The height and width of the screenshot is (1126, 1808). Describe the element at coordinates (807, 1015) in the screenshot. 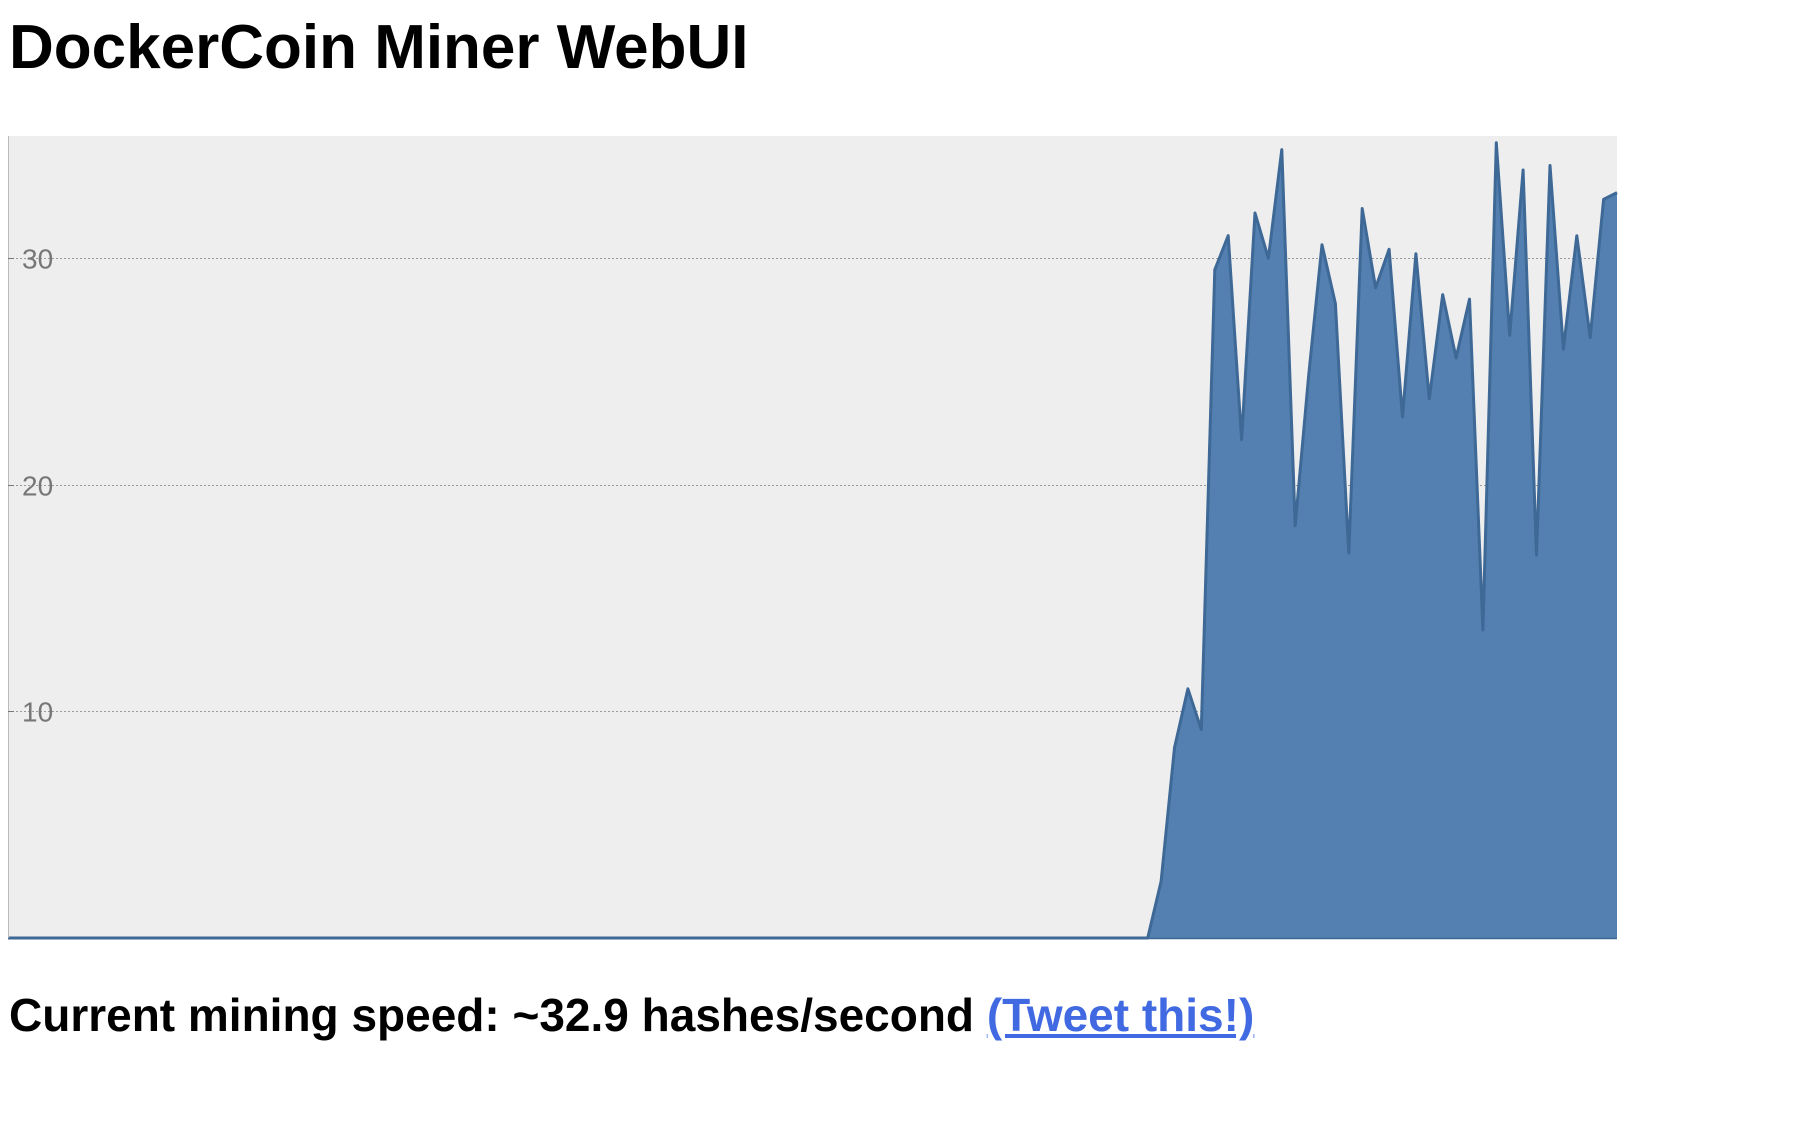

I see `speed-unit: hashes/second` at that location.